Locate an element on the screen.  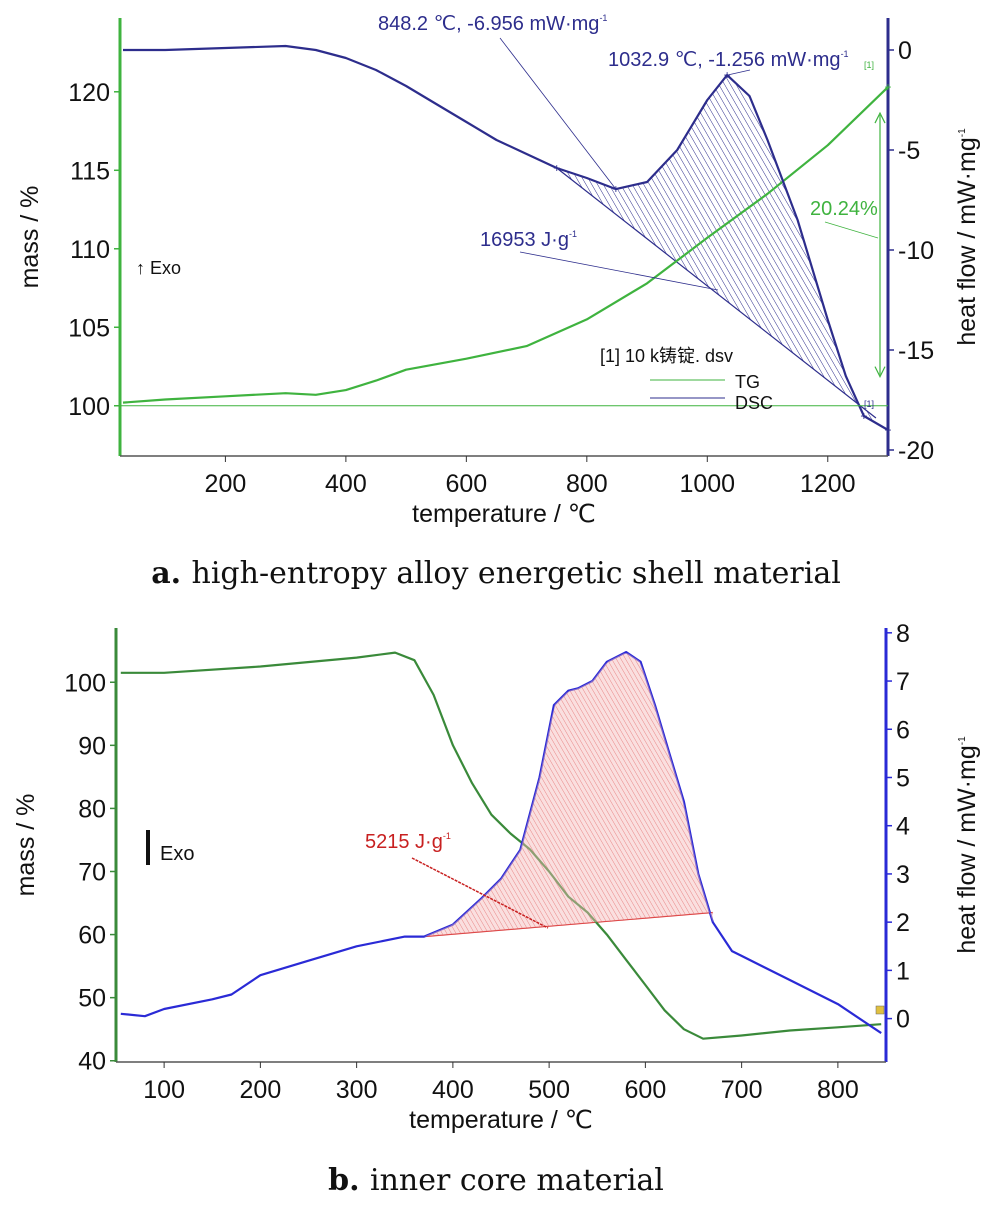
y-right-tick-label: -15 is located at coordinates (916, 351).